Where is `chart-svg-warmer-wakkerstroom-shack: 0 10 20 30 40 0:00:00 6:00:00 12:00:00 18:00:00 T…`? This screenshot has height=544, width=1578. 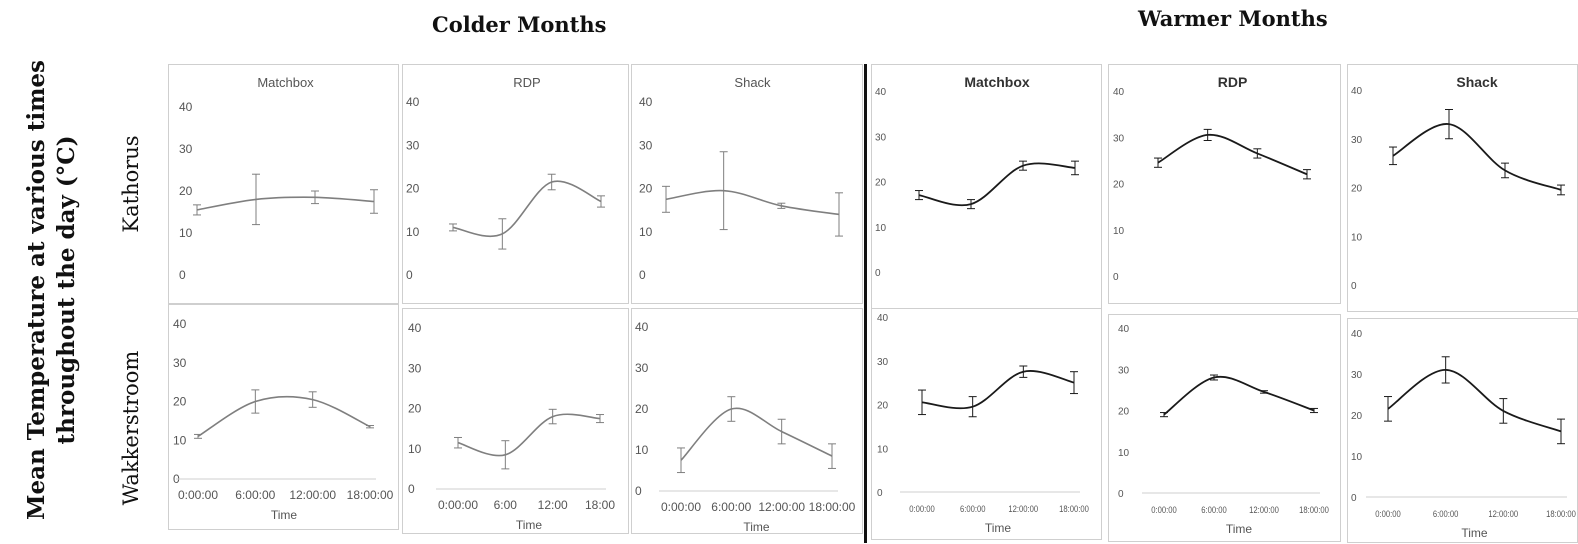
chart-svg-warmer-wakkerstroom-shack: 0 10 20 30 40 0:00:00 6:00:00 12:00:00 18:00:00 T… is located at coordinates (1463, 434).